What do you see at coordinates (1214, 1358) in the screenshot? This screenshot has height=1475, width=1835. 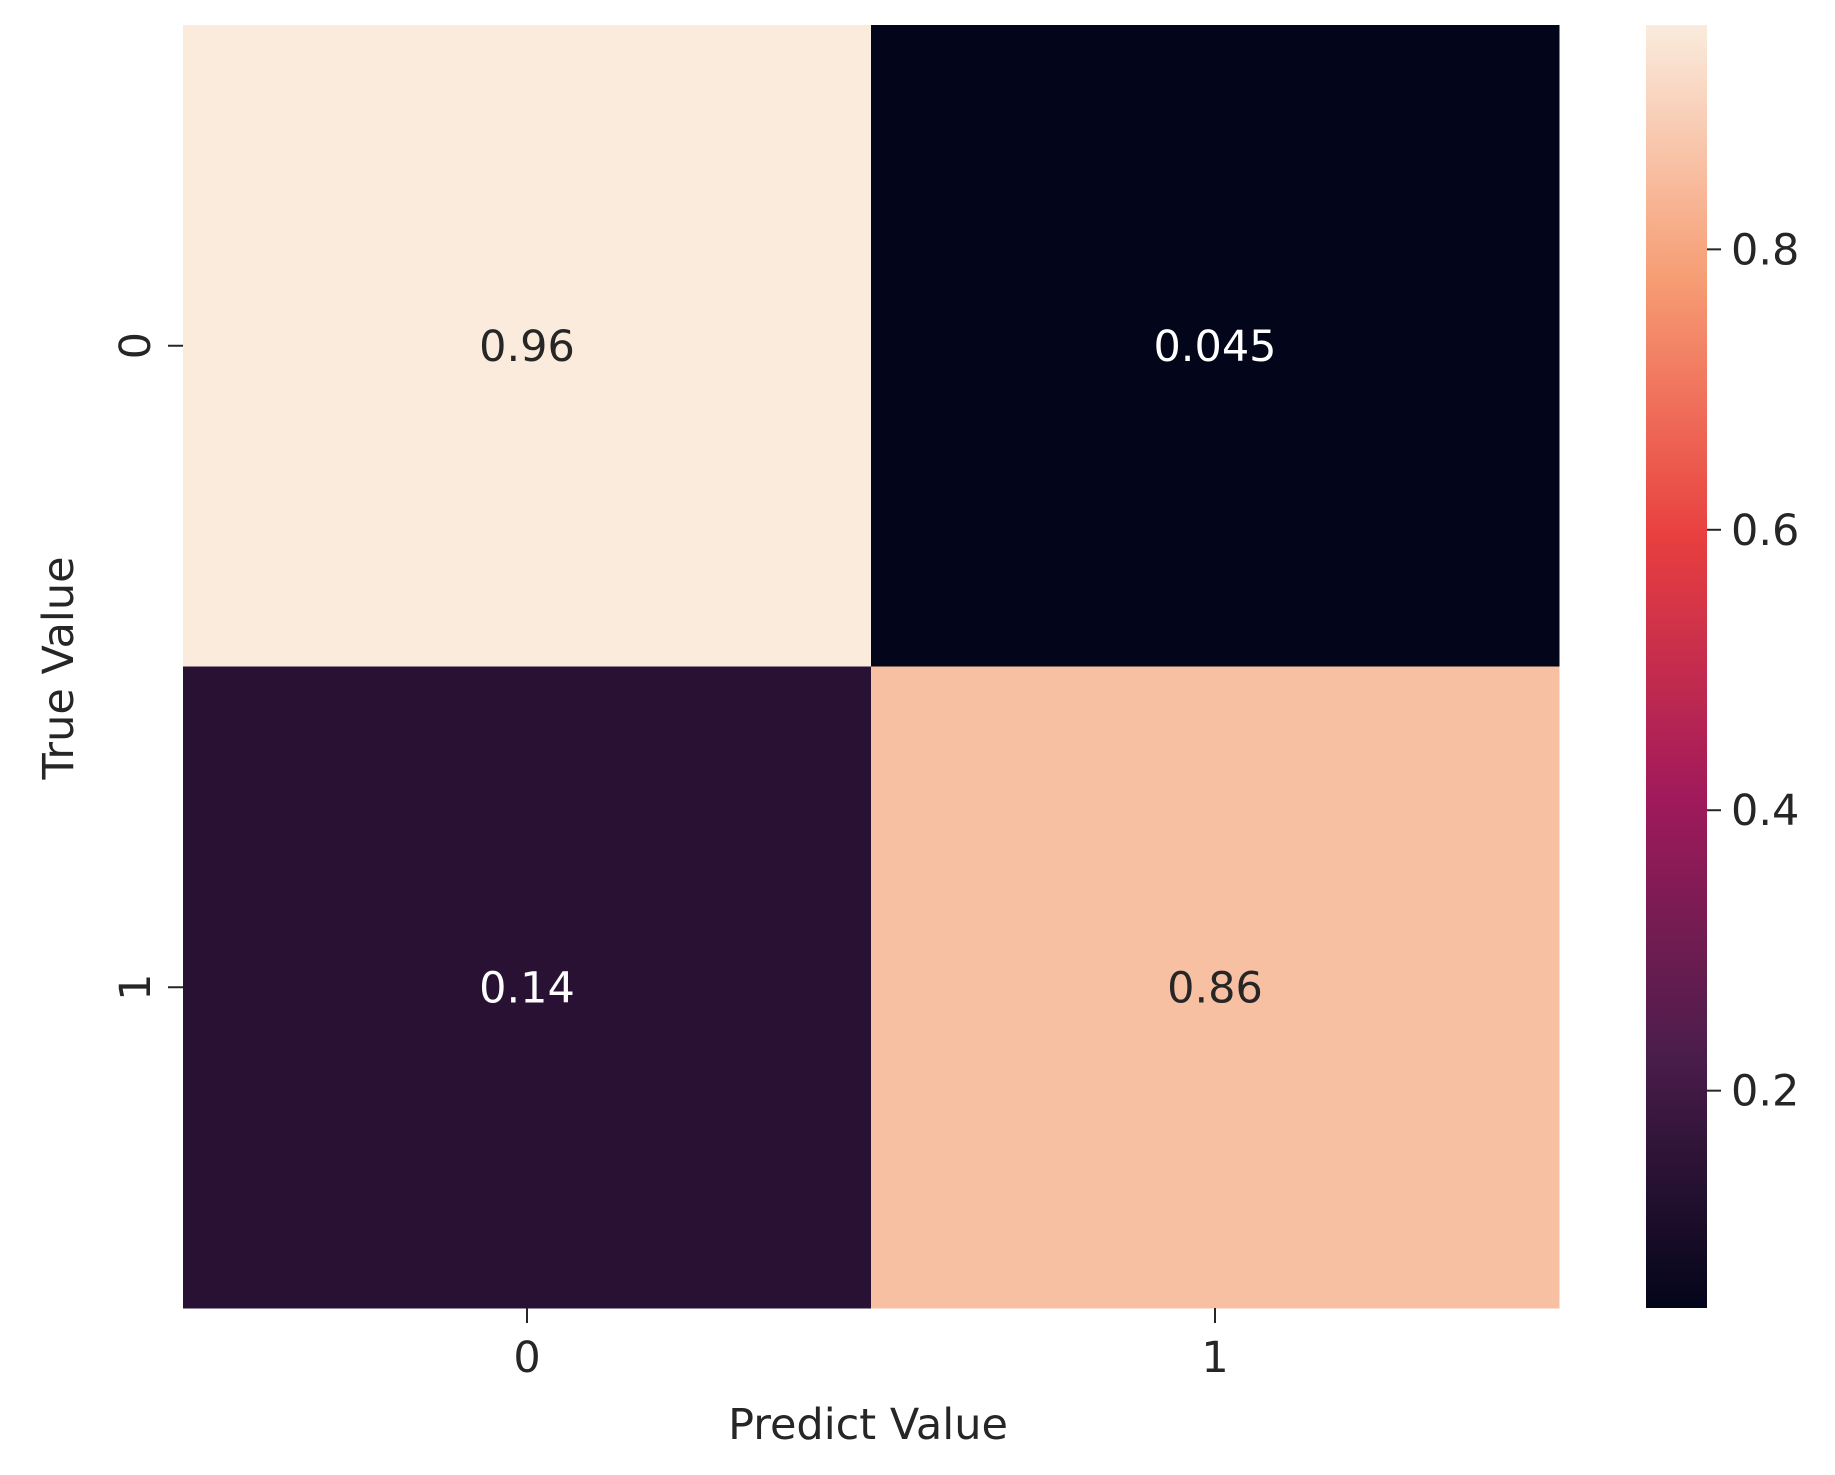 I see `x-tick-label-1: 1` at bounding box center [1214, 1358].